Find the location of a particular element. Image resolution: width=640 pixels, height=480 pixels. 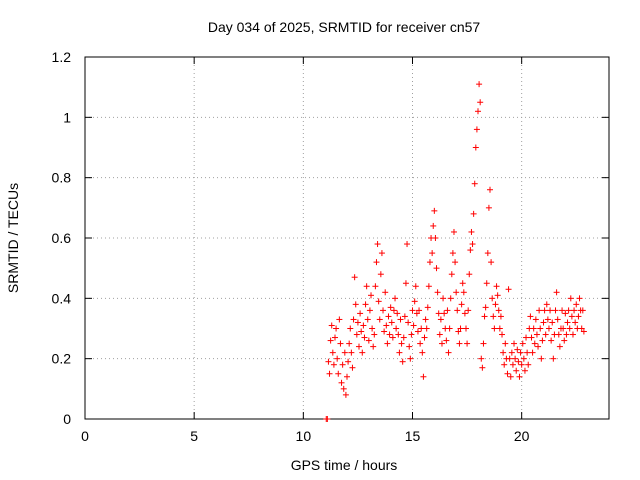

x-tick-label: 20 is located at coordinates (522, 436).